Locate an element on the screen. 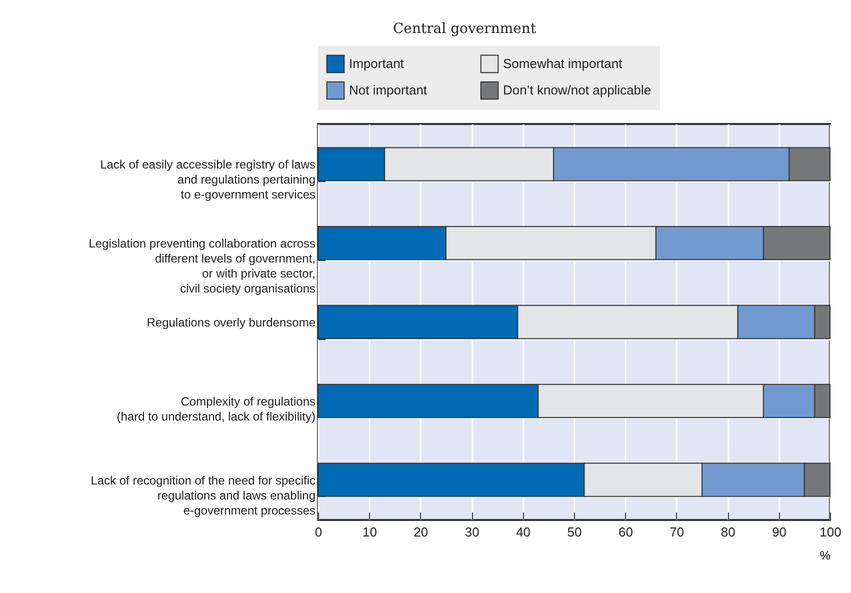 The height and width of the screenshot is (593, 851). y-tick-label: Regulations overly burdensome is located at coordinates (231, 323).